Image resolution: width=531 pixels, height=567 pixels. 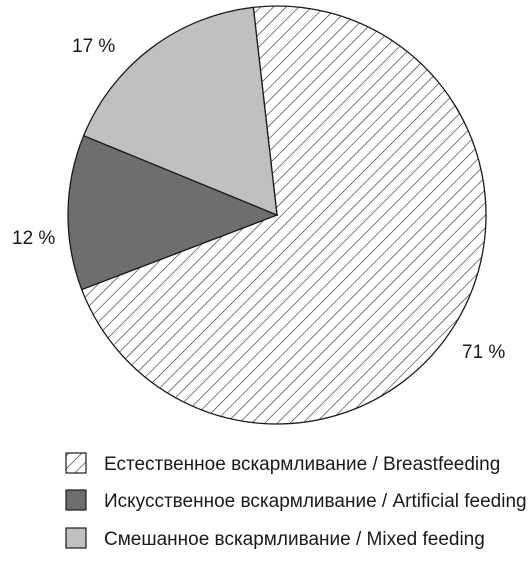 I want to click on pie-slice-artificial, so click(x=173, y=212).